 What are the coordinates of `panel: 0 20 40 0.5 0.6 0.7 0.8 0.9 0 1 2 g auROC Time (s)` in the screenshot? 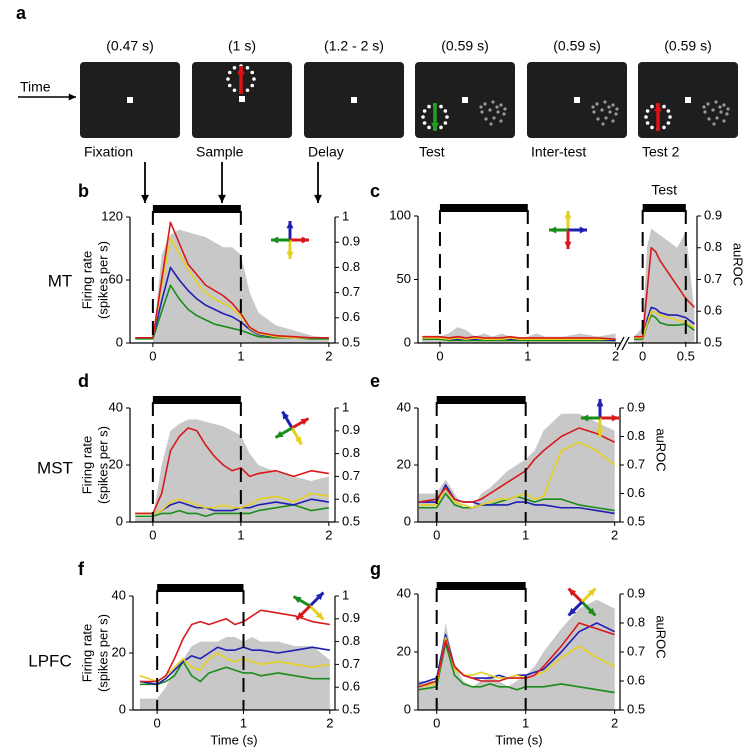 It's located at (519, 653).